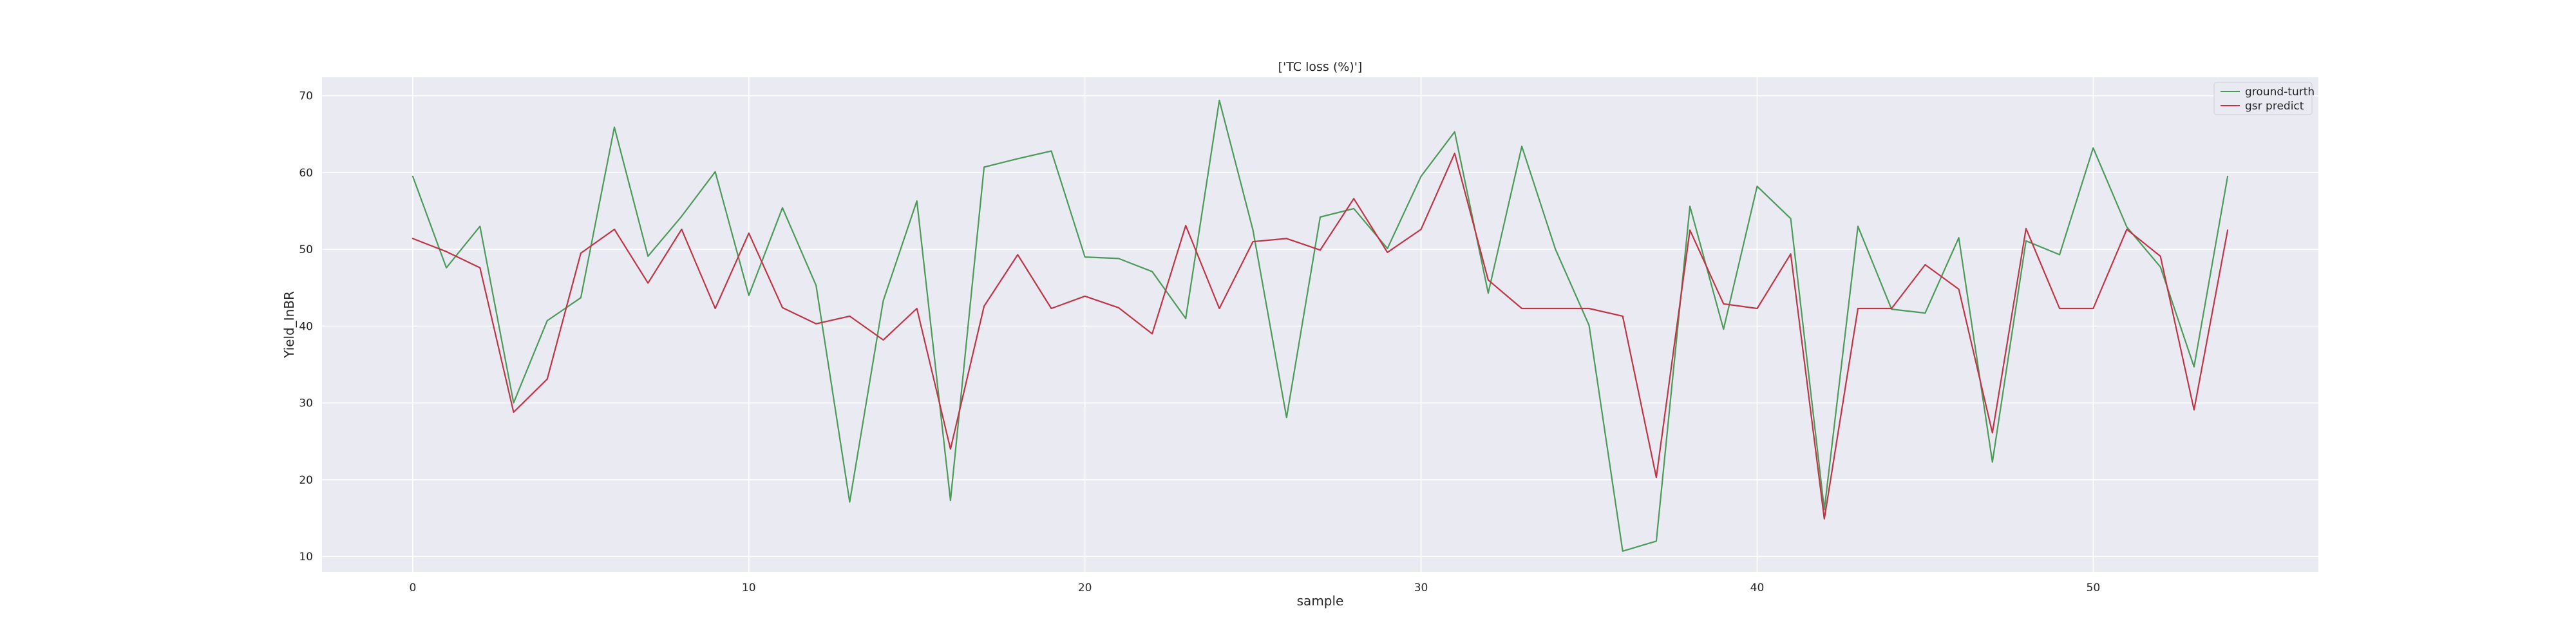  What do you see at coordinates (306, 480) in the screenshot?
I see `y-tick-label: 20` at bounding box center [306, 480].